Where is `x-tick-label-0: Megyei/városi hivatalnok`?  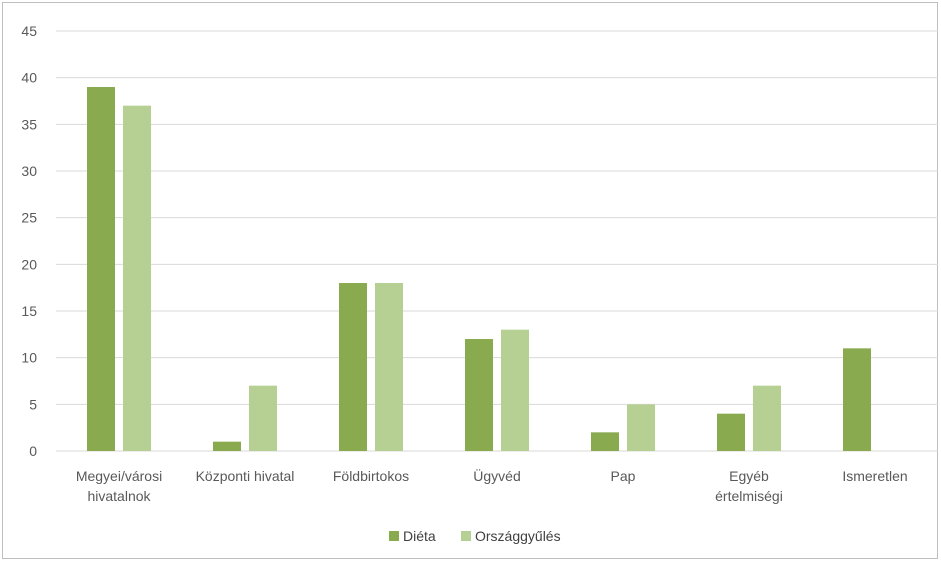
x-tick-label-0: Megyei/városi hivatalnok is located at coordinates (119, 486).